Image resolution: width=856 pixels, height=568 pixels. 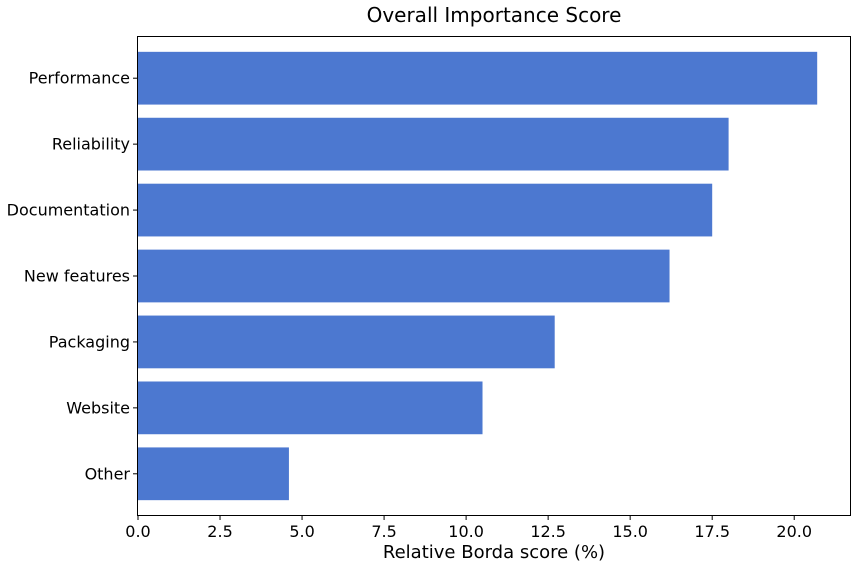 I want to click on bar-packaging, so click(x=346, y=342).